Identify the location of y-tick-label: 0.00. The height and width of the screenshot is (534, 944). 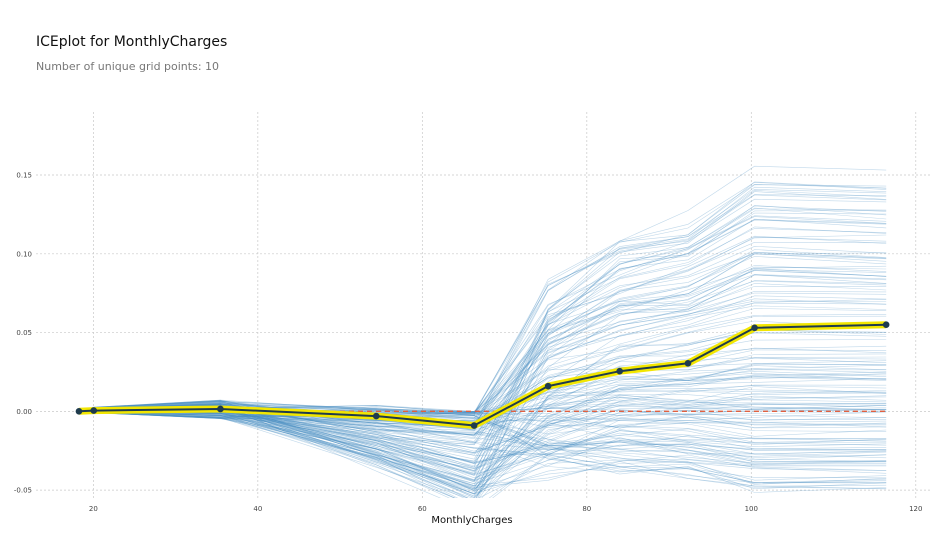
(24, 412).